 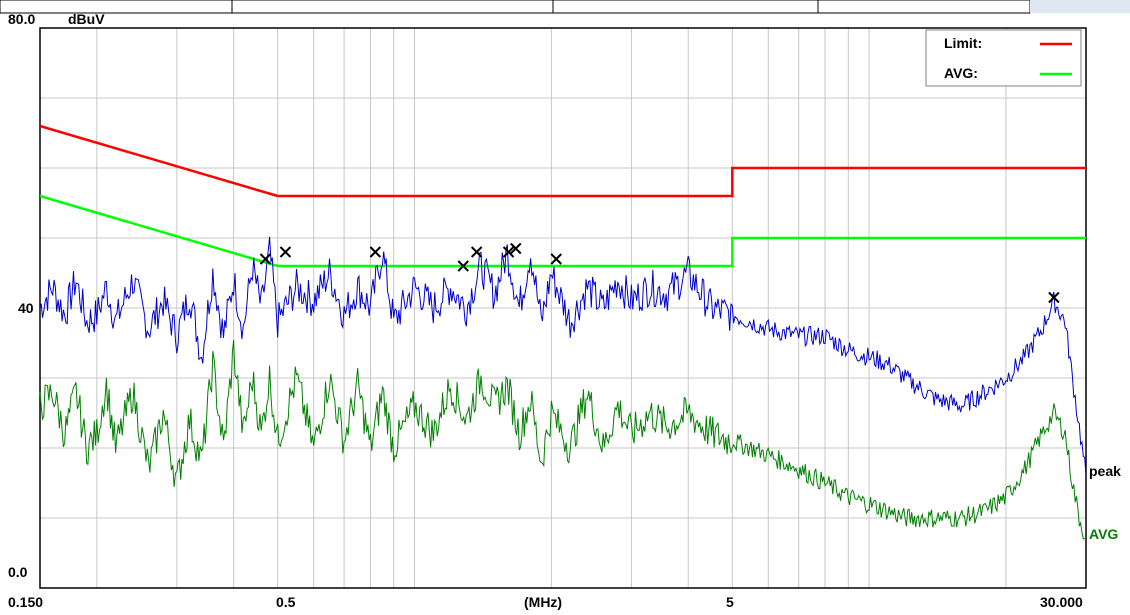 What do you see at coordinates (961, 73) in the screenshot?
I see `legend-label-avg: AVG:` at bounding box center [961, 73].